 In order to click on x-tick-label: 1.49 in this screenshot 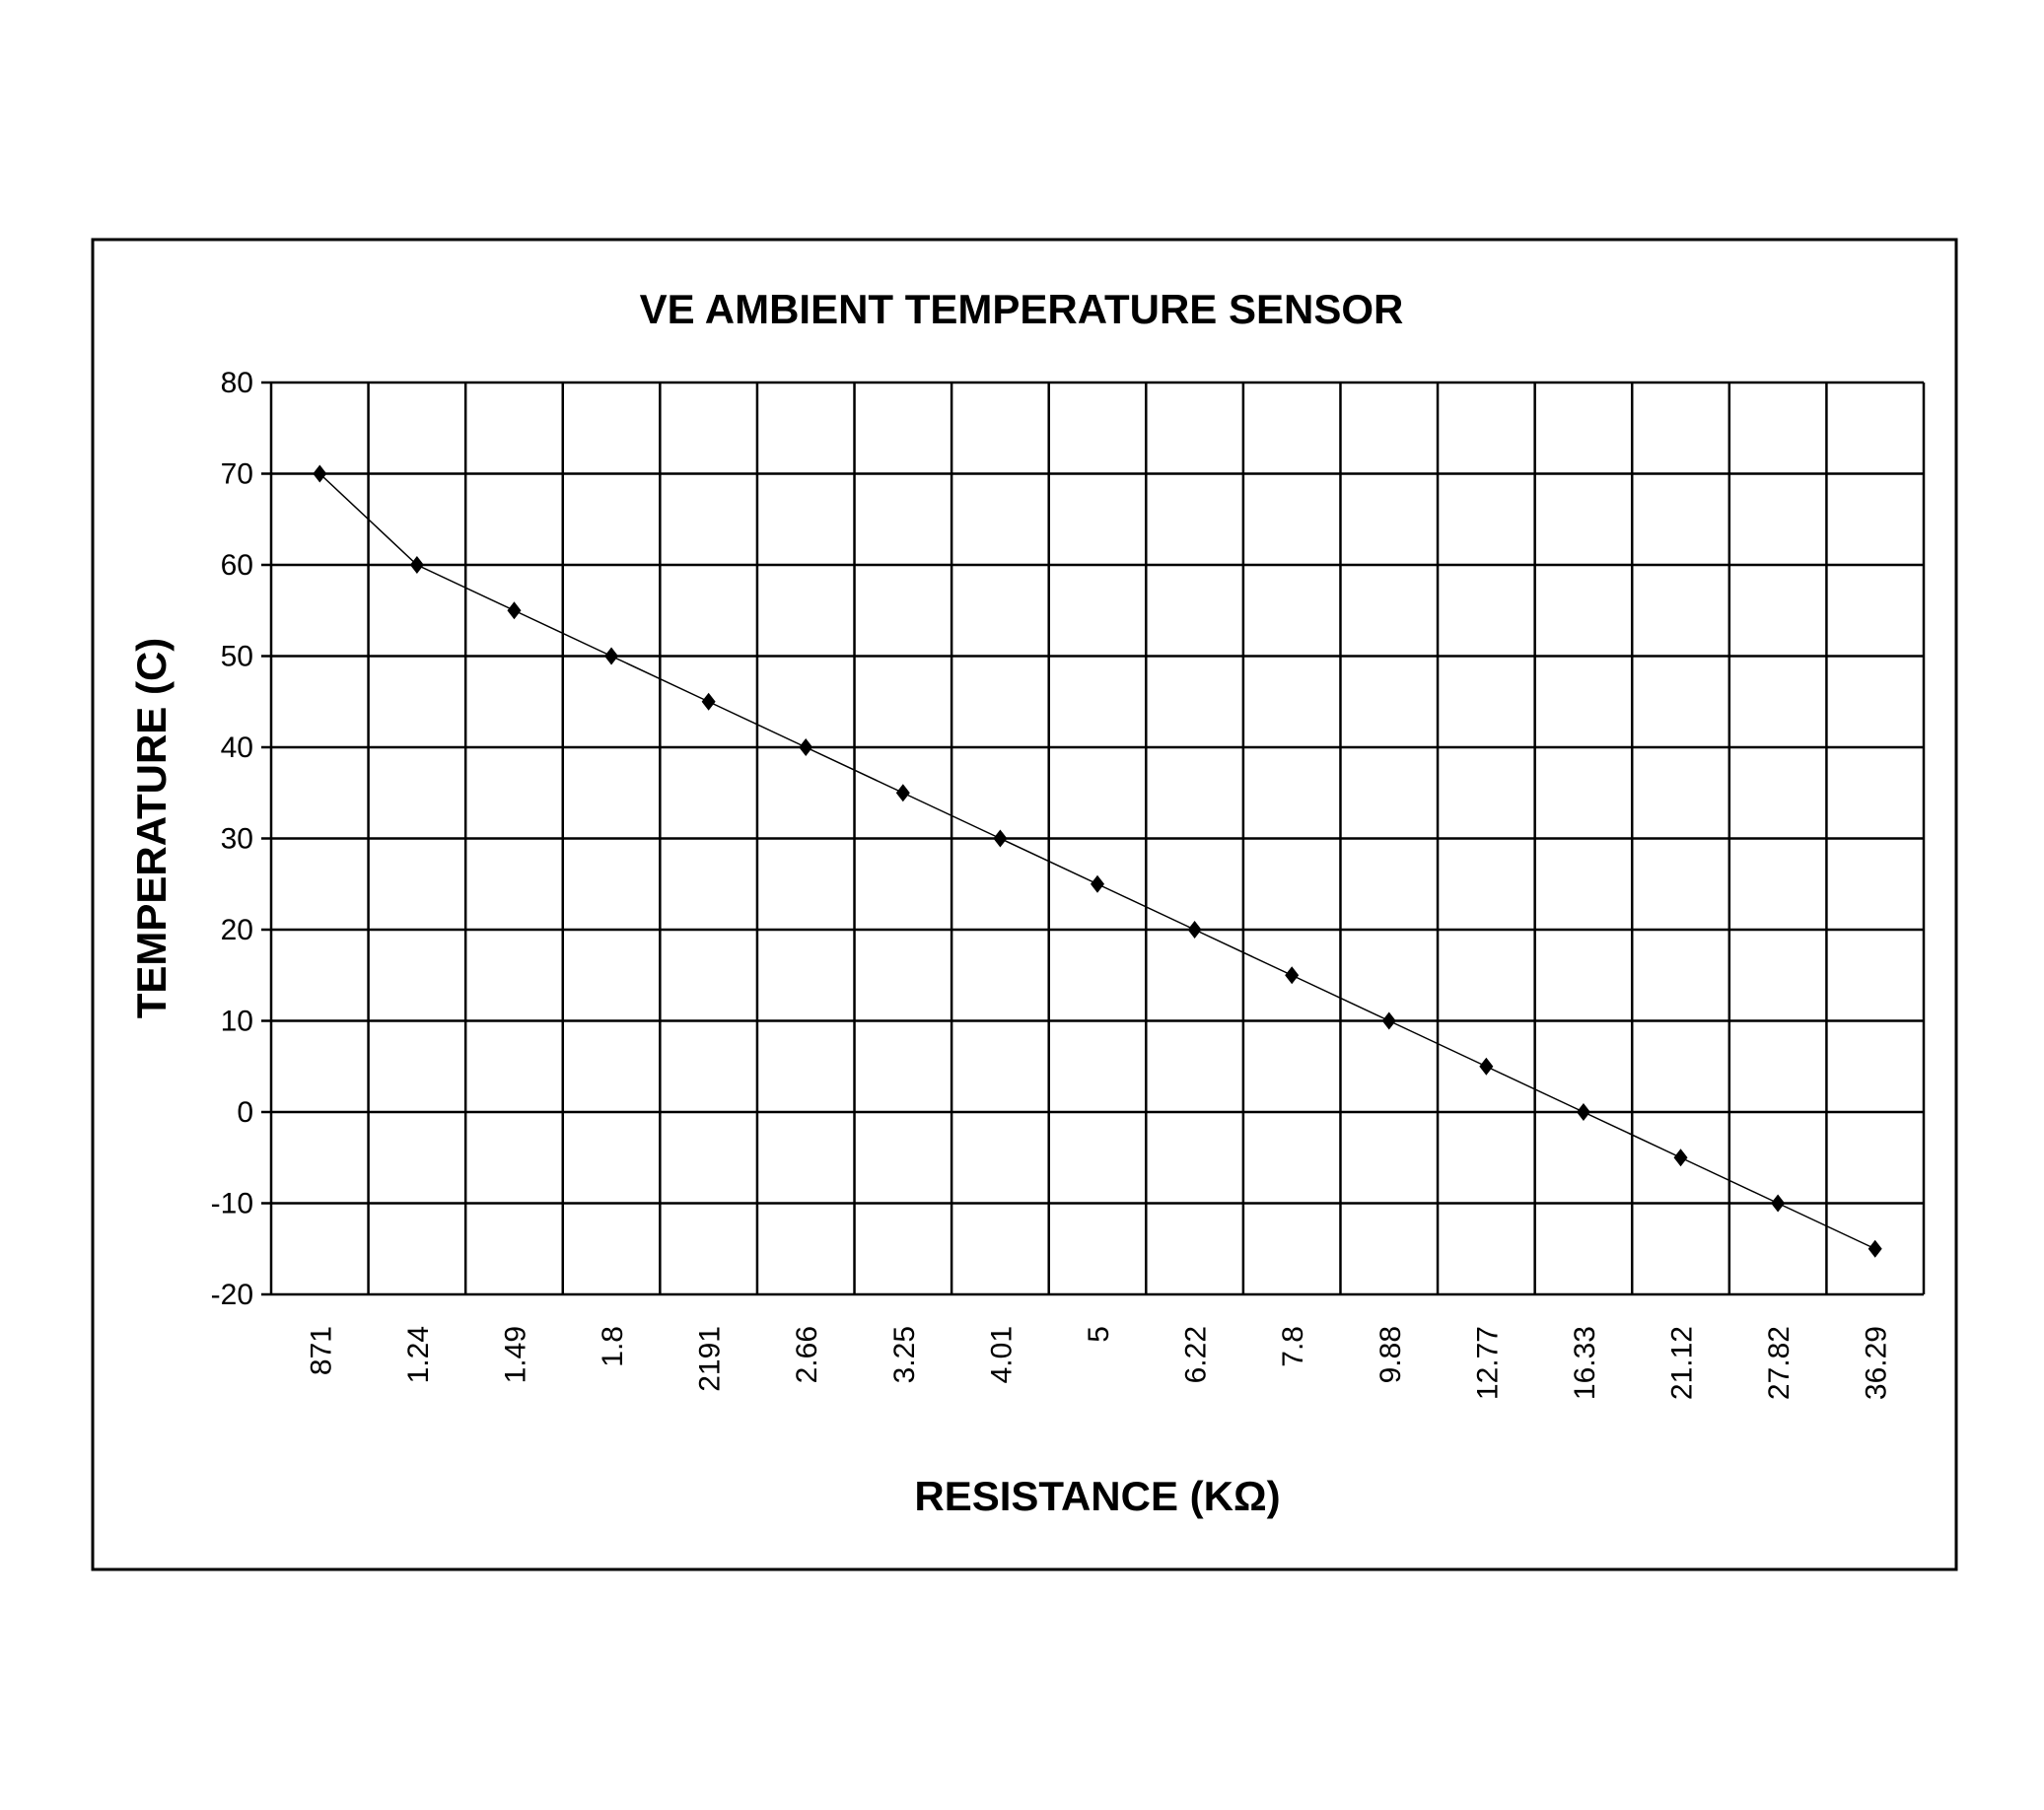, I will do `click(515, 1354)`.